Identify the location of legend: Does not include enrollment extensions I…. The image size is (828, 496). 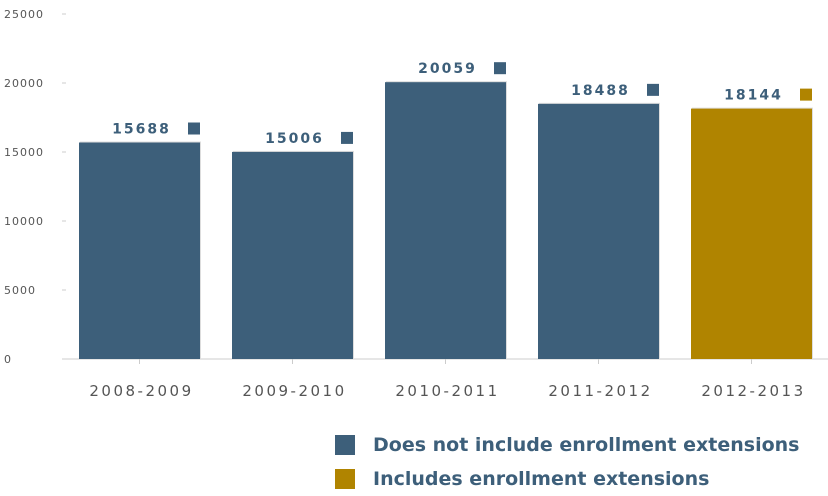
(567, 462).